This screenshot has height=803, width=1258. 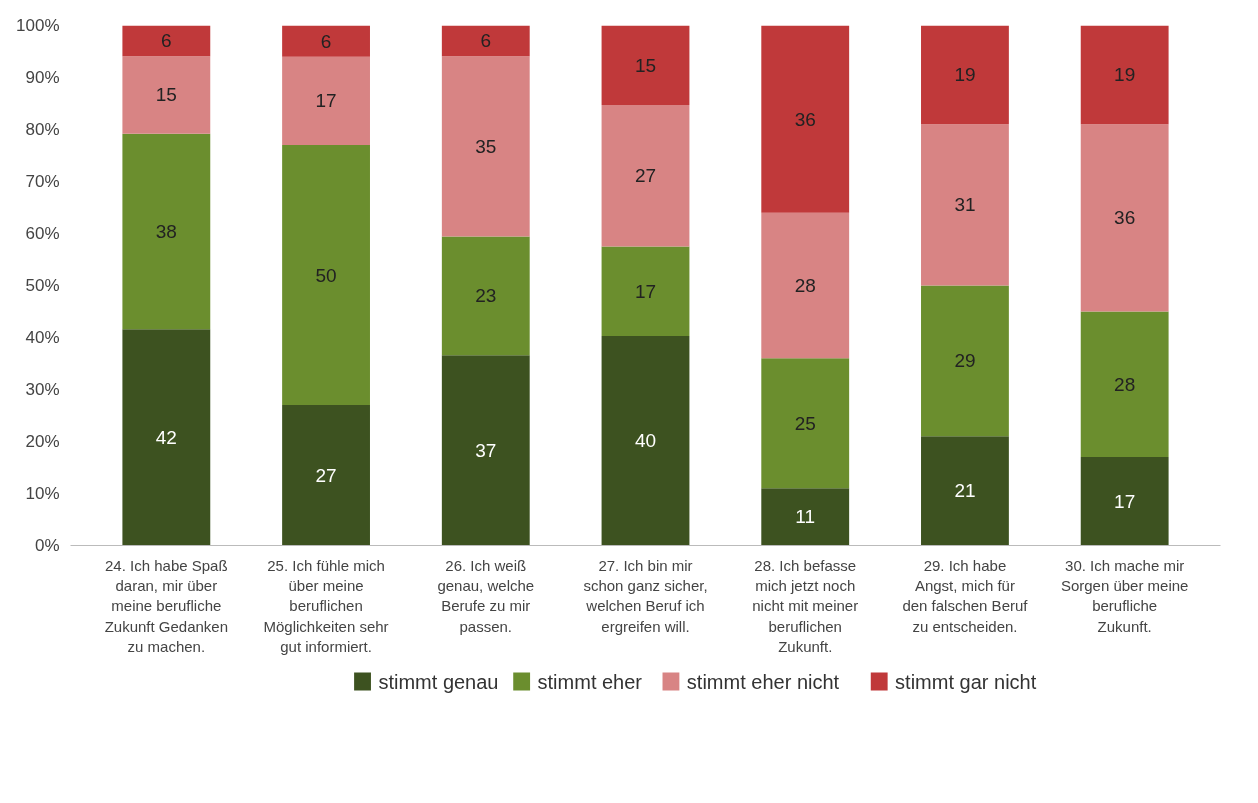 I want to click on data-label: 40, so click(x=645, y=441).